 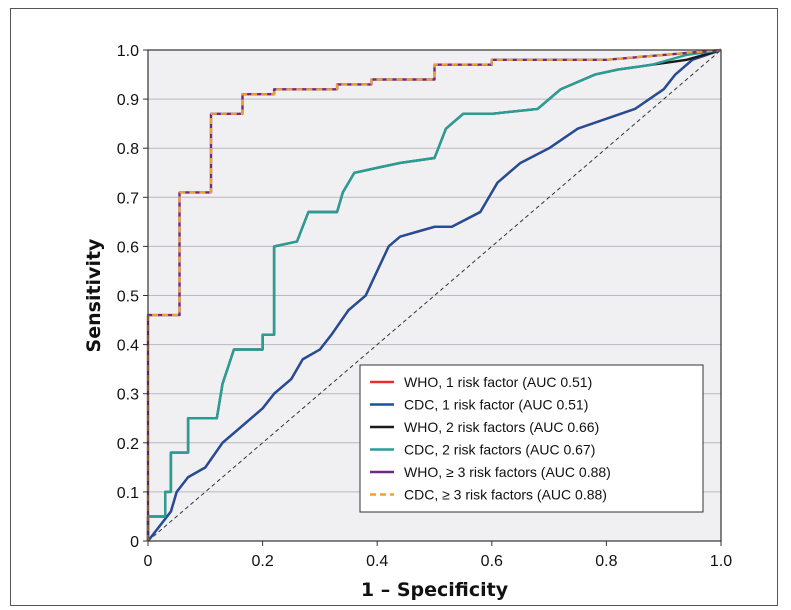 What do you see at coordinates (435, 590) in the screenshot?
I see `x-axis-title: 1 – Specificity` at bounding box center [435, 590].